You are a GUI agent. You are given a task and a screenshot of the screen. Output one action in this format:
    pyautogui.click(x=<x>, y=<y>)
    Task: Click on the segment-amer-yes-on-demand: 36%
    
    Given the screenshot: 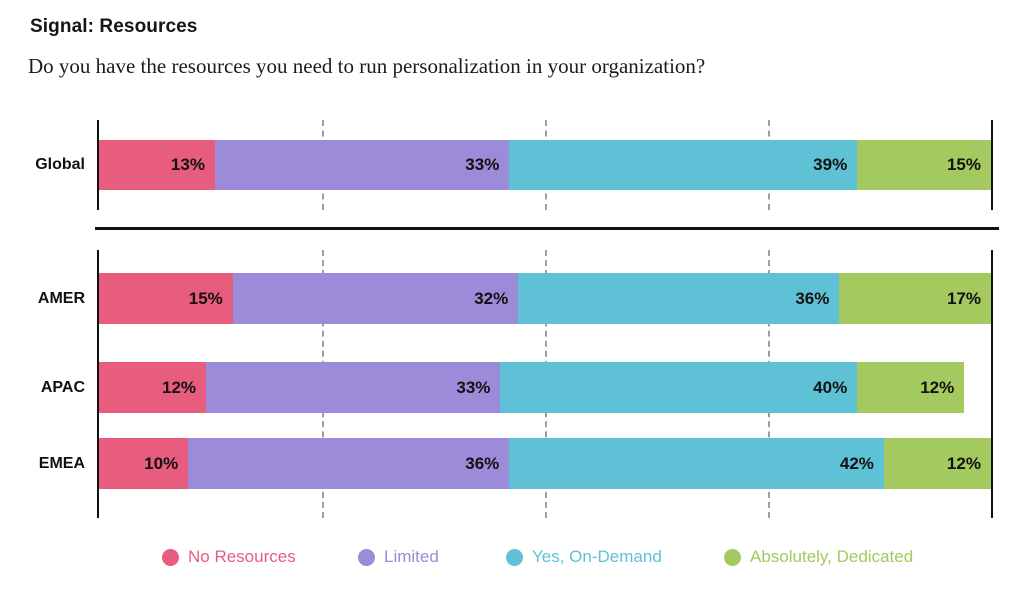 What is the action you would take?
    pyautogui.click(x=679, y=298)
    